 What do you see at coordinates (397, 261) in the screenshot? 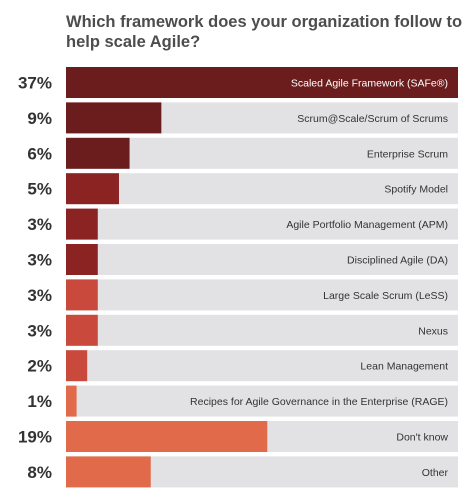
I see `category-label: Disciplined Agile (DA)` at bounding box center [397, 261].